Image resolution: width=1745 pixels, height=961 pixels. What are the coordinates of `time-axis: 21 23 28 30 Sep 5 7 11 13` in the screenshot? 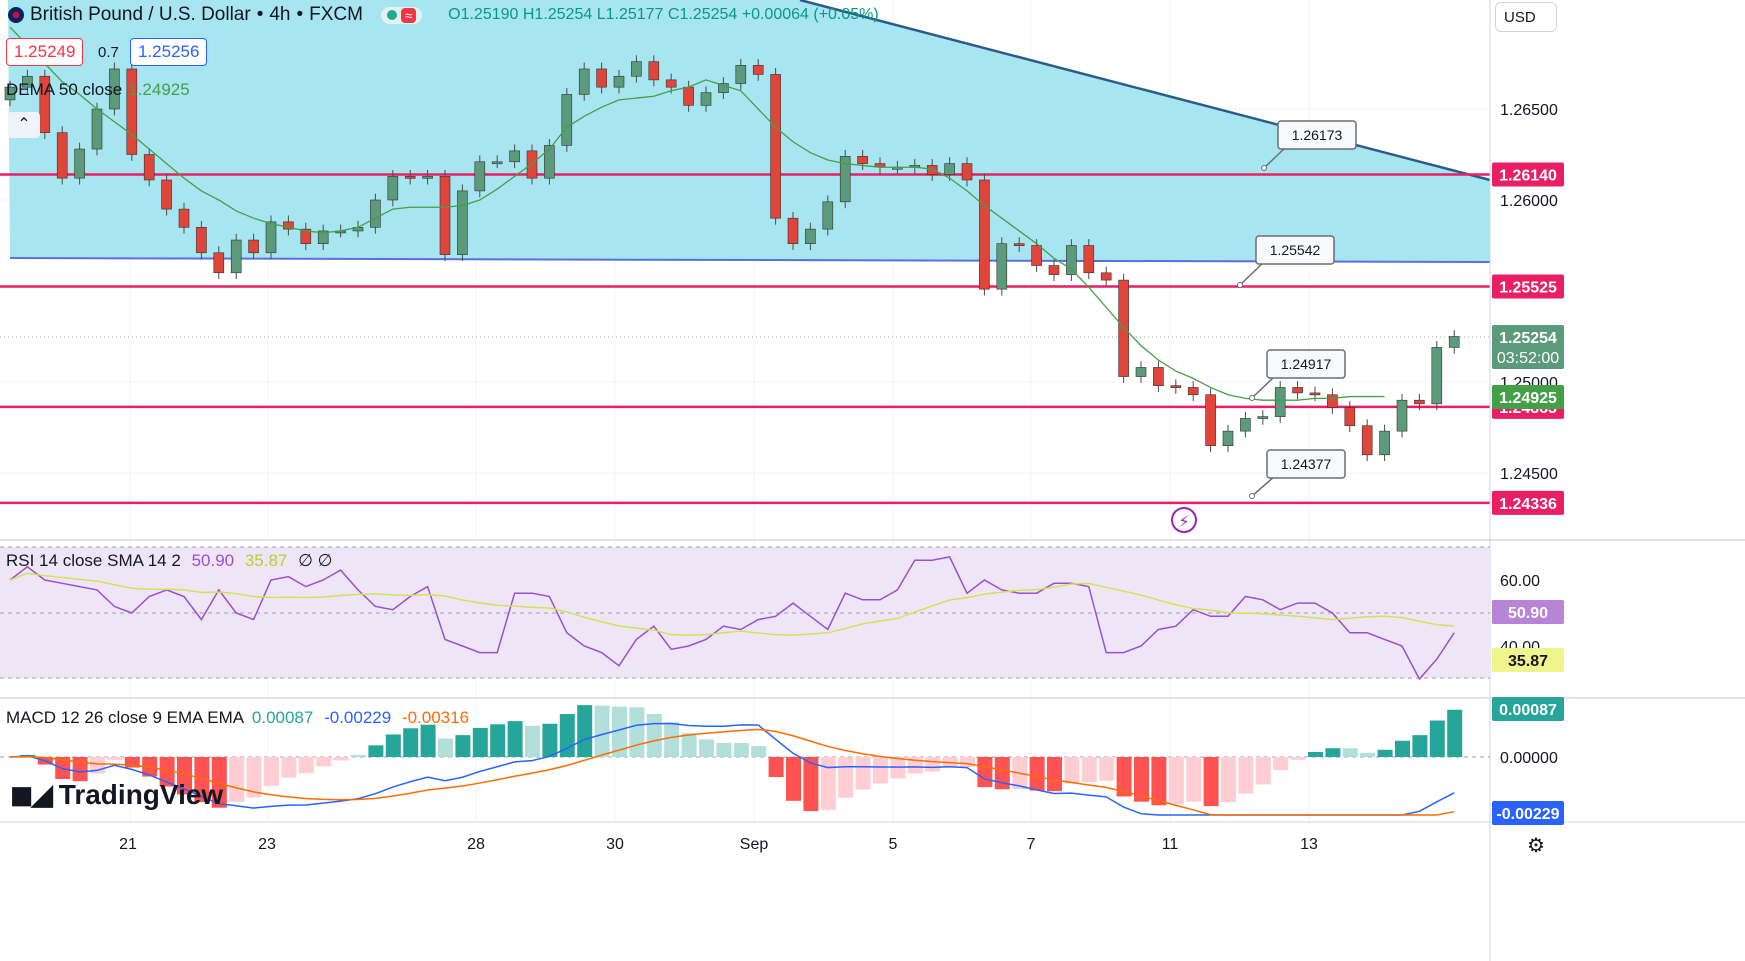 It's located at (718, 844).